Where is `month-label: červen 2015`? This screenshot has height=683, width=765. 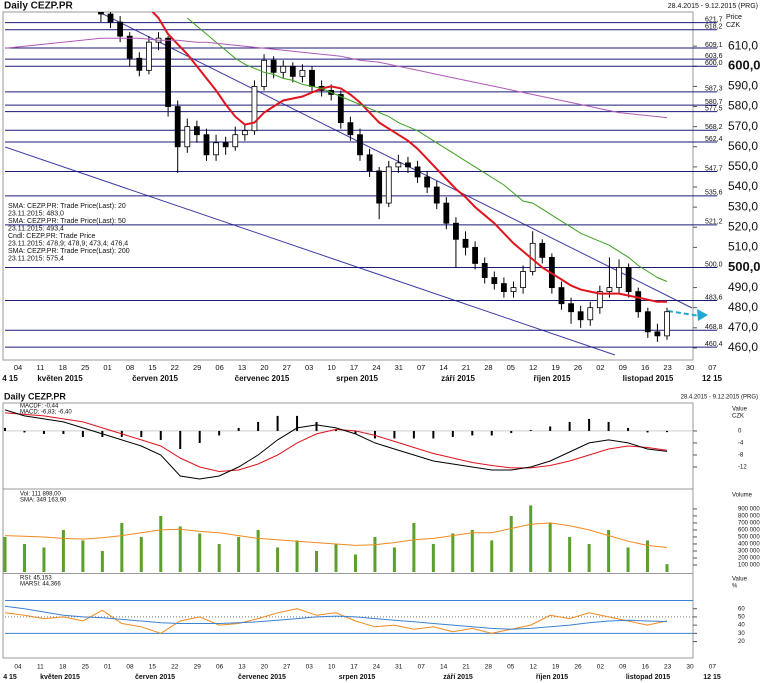
month-label: červen 2015 is located at coordinates (155, 677).